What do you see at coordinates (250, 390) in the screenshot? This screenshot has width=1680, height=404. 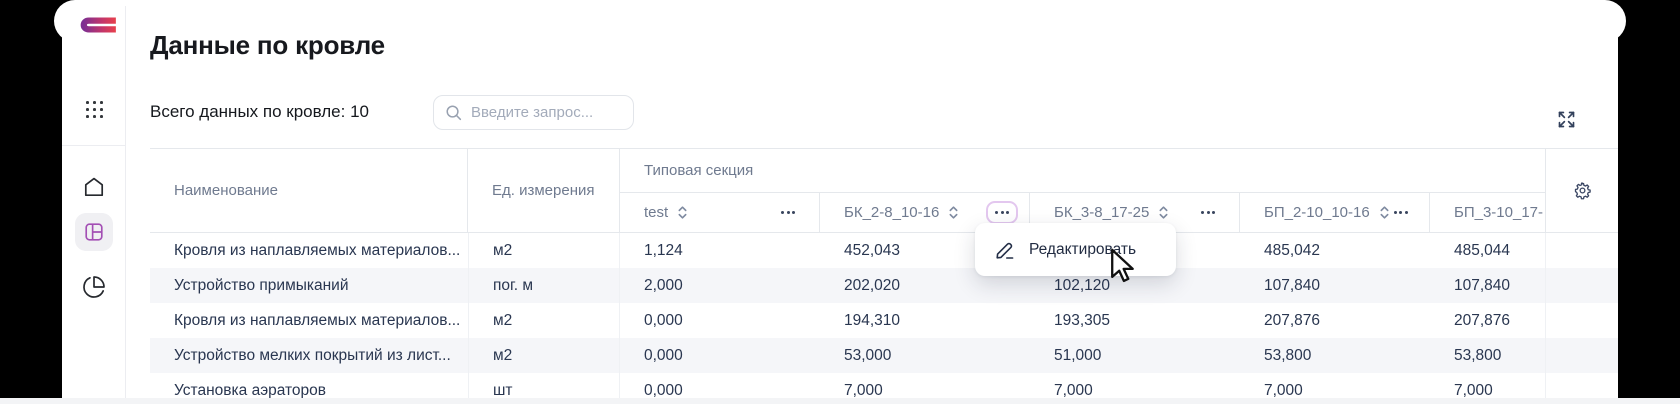 I see `cell-name: Установка аэраторов` at bounding box center [250, 390].